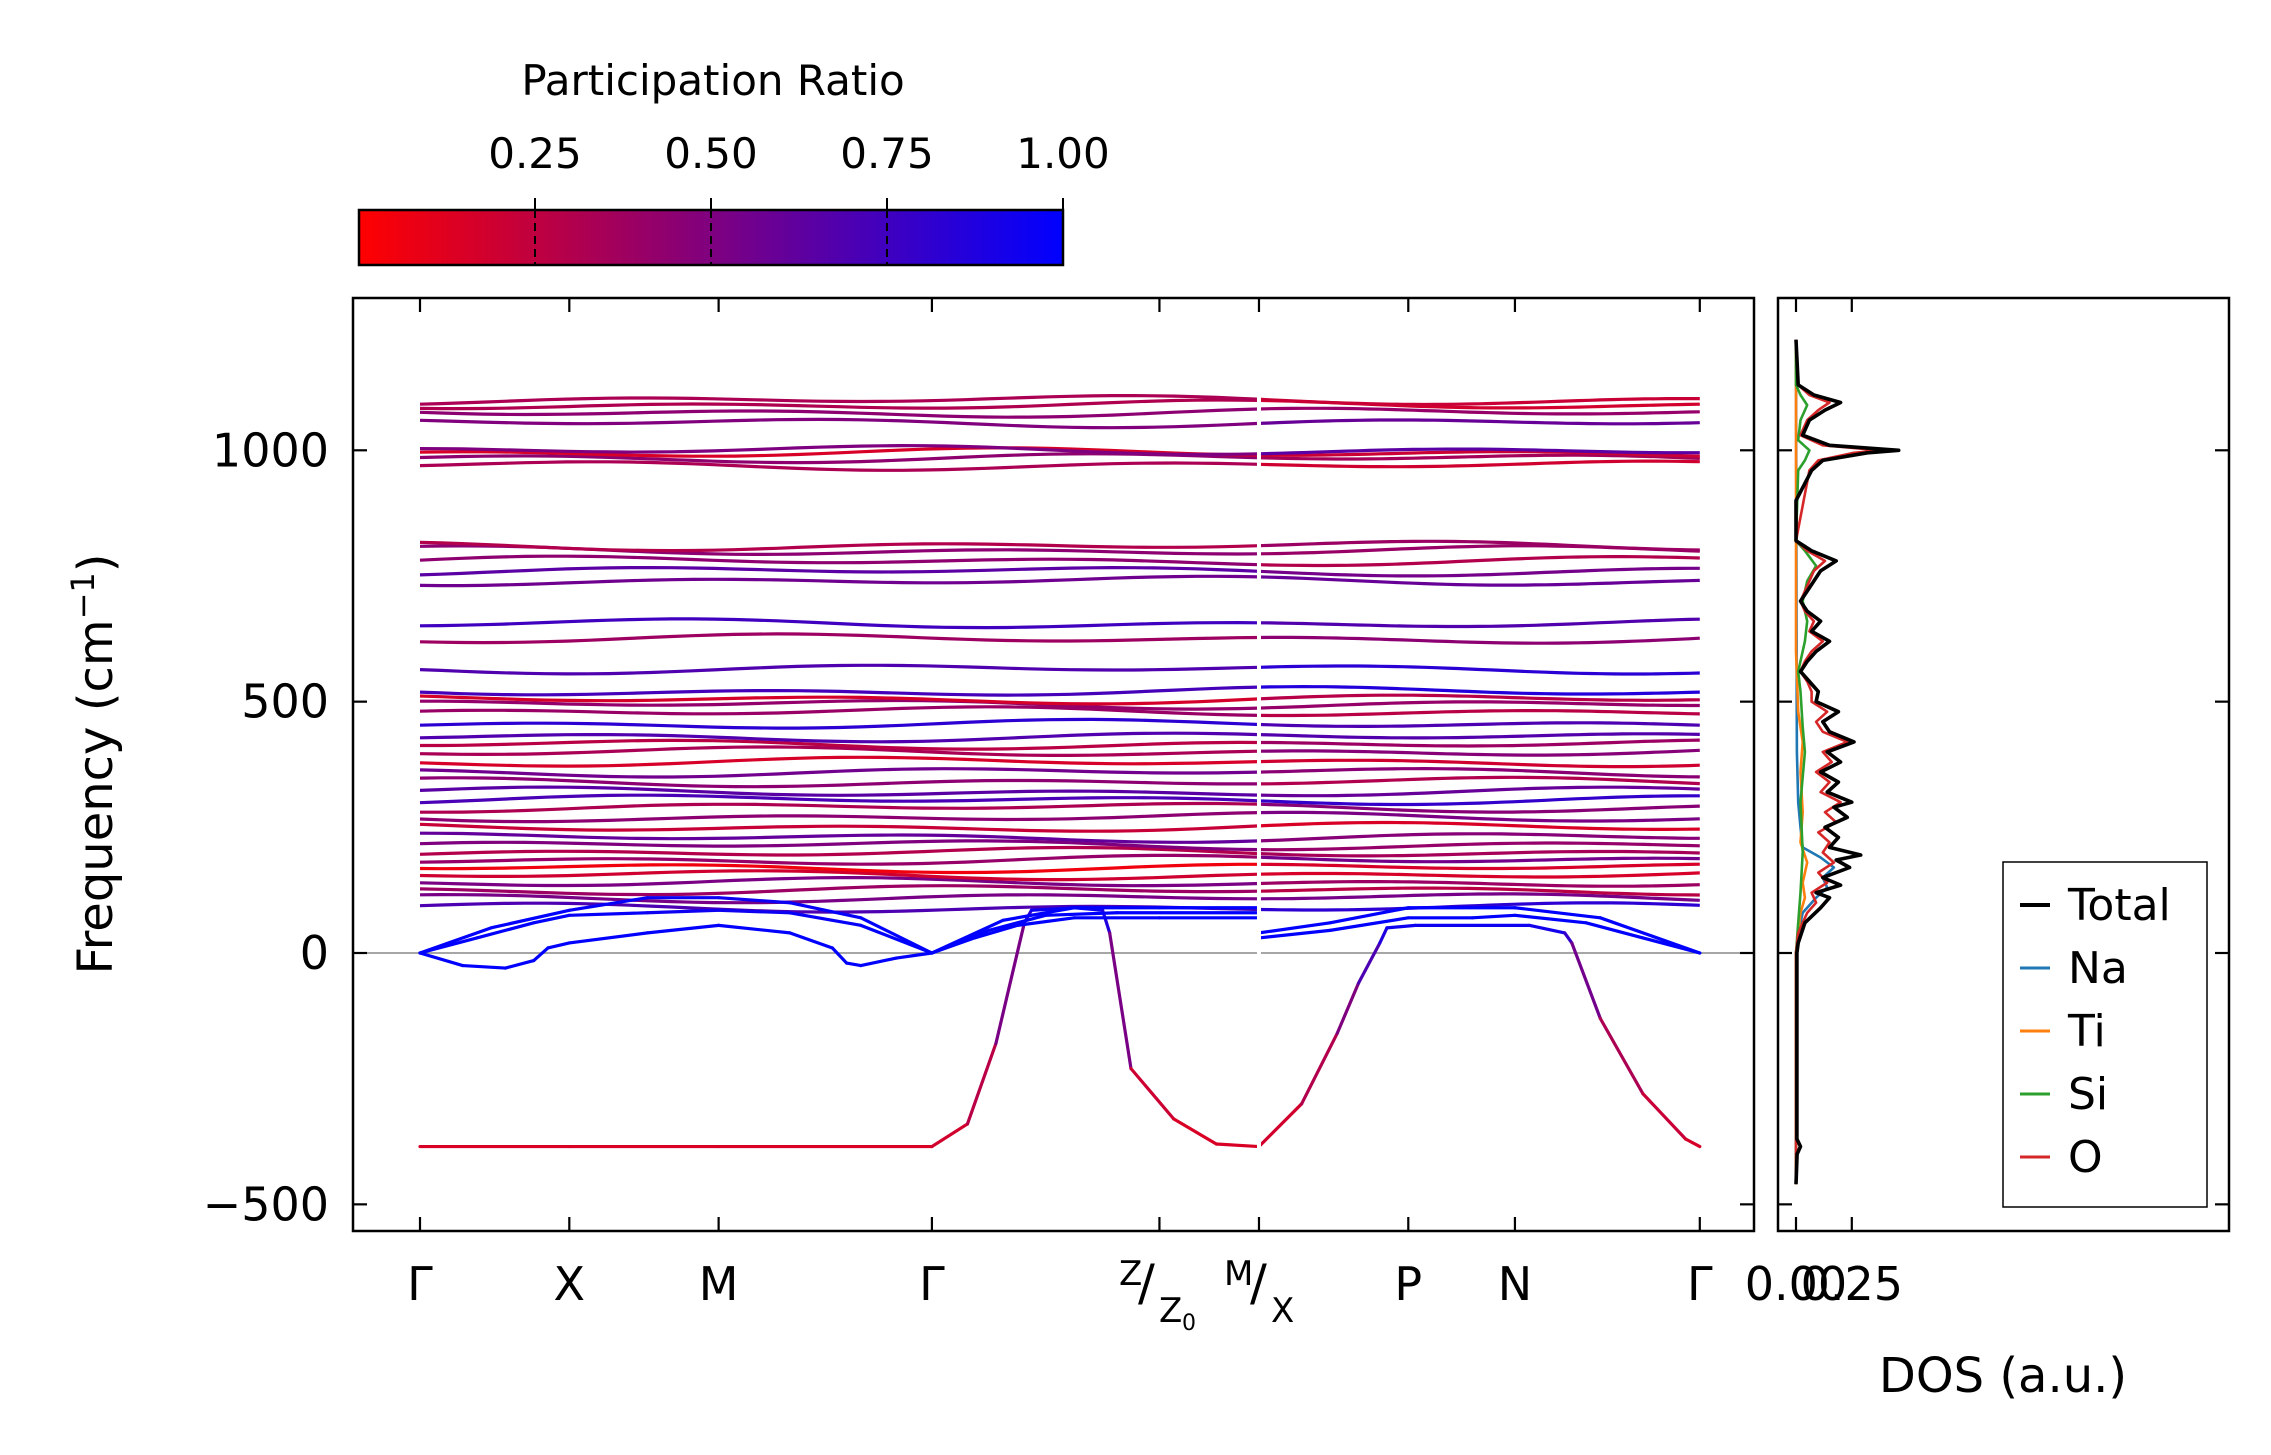 The image size is (2271, 1455). I want to click on dos-series-total, so click(1847, 762).